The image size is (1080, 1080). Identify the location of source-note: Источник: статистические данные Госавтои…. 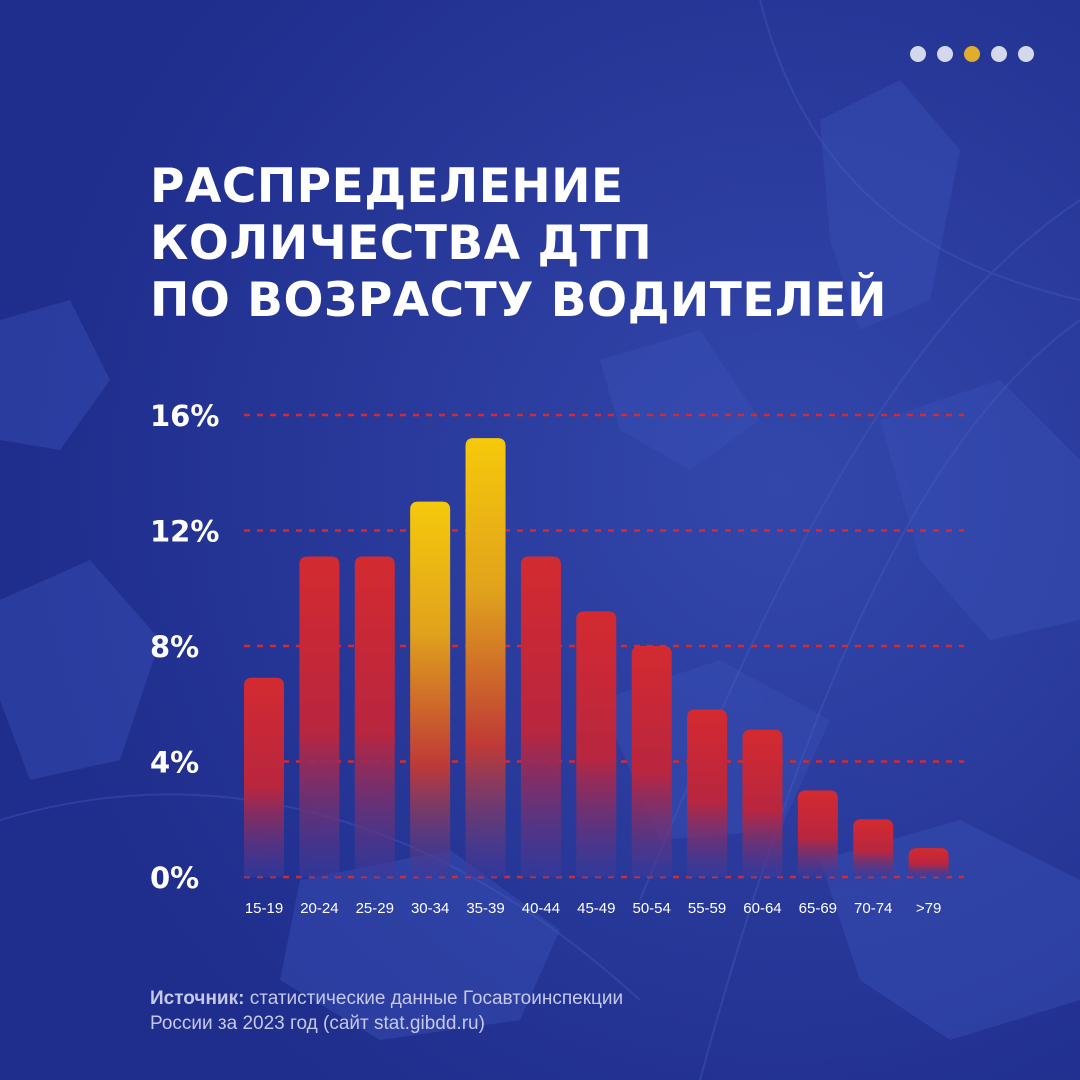
(530, 1011).